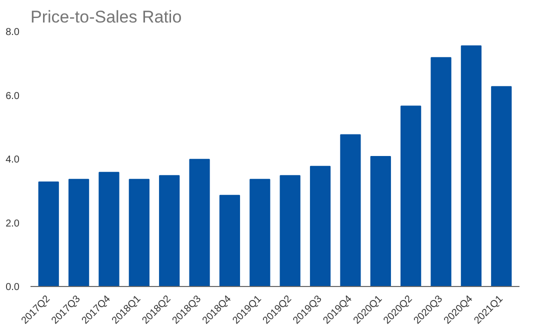  What do you see at coordinates (106, 17) in the screenshot?
I see `chart-title: Price-to-Sales Ratio` at bounding box center [106, 17].